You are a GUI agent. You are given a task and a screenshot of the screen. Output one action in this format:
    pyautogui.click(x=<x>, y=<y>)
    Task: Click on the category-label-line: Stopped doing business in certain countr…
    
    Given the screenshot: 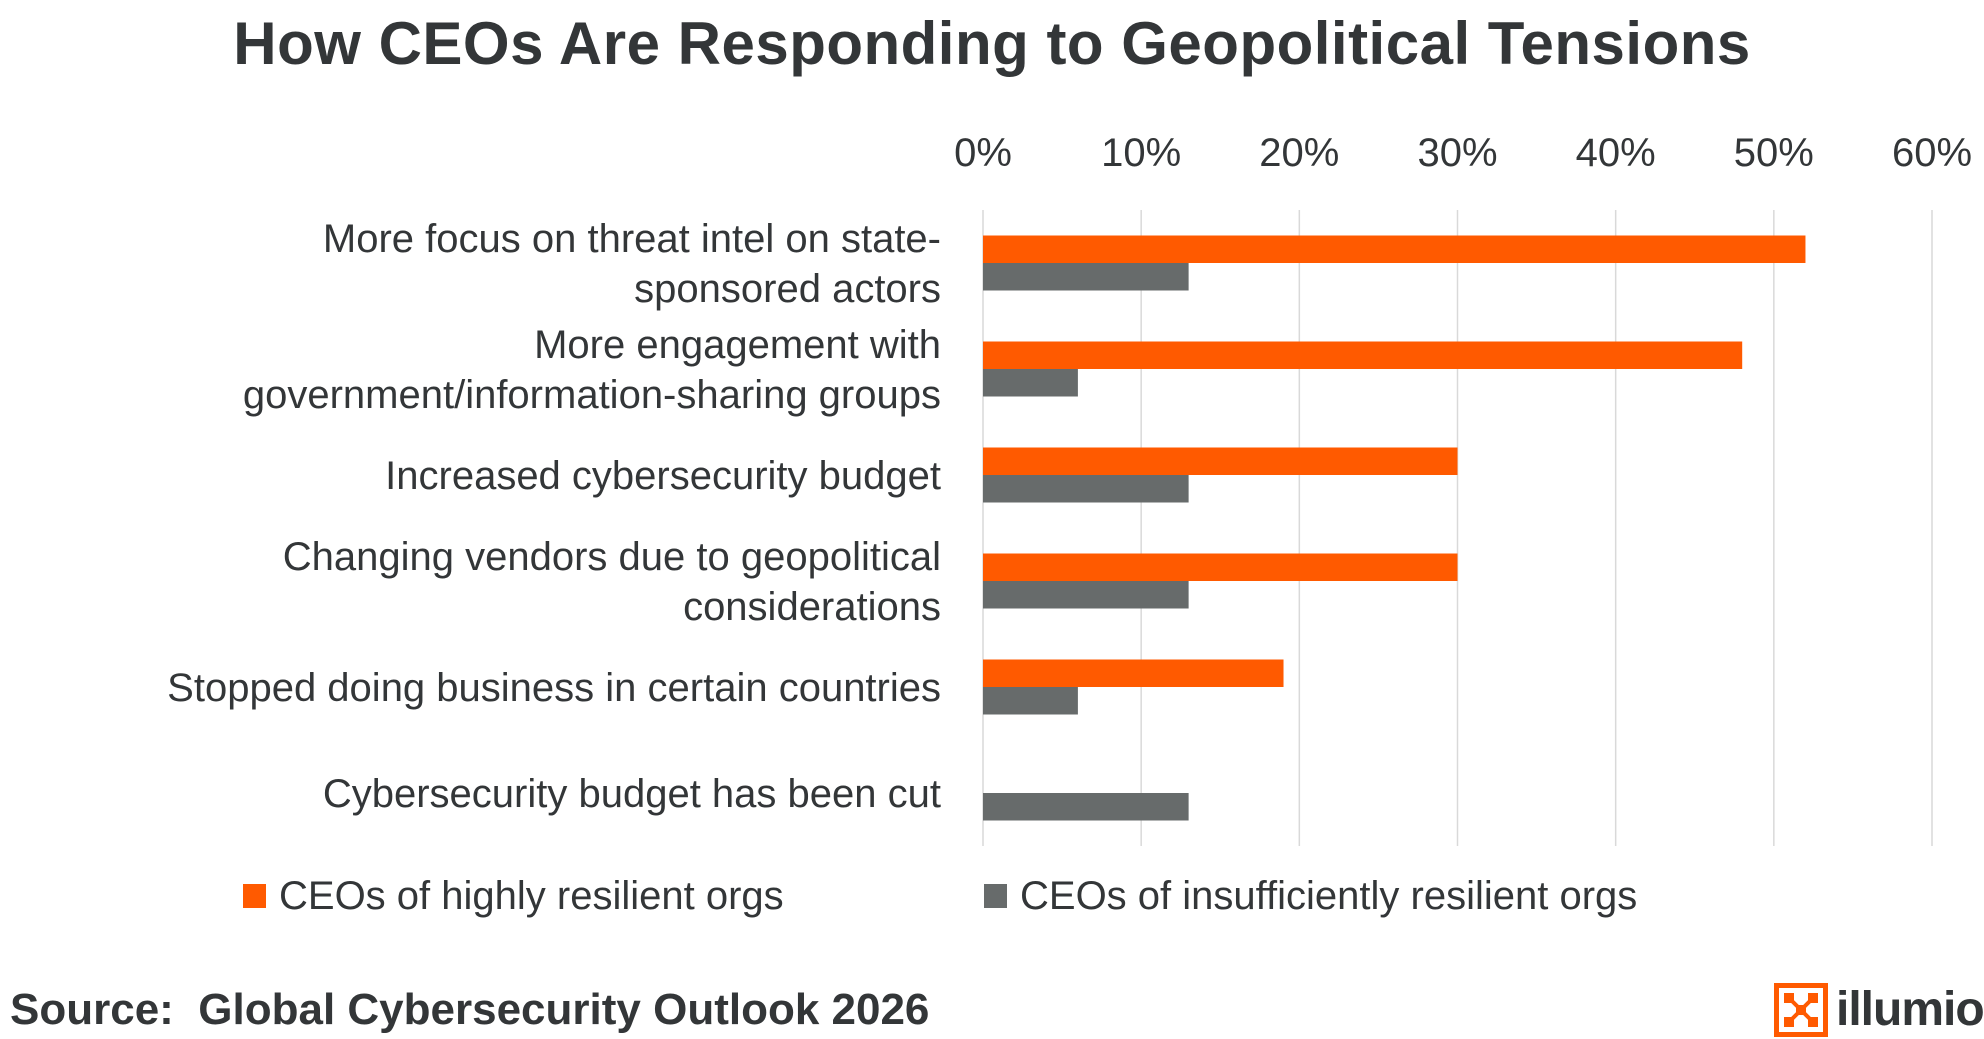 What is the action you would take?
    pyautogui.click(x=554, y=688)
    